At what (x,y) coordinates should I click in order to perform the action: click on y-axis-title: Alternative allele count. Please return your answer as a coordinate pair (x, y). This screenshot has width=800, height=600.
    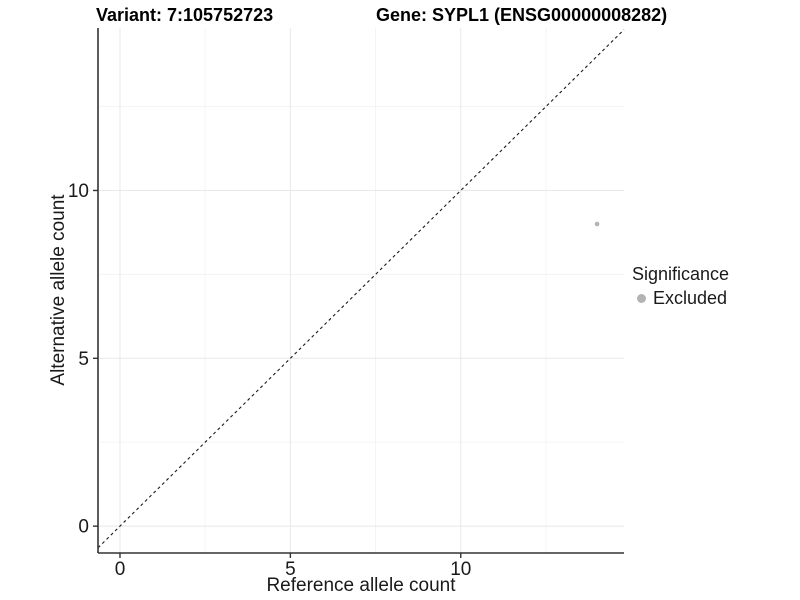
    Looking at the image, I should click on (58, 290).